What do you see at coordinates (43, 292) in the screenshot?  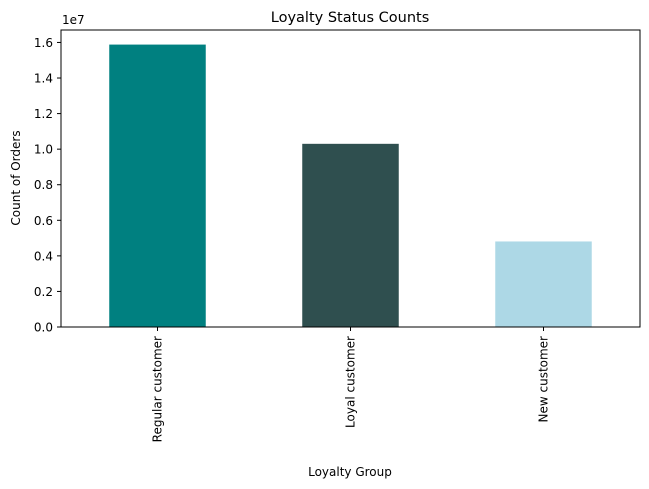 I see `y-tick-label: 0.2` at bounding box center [43, 292].